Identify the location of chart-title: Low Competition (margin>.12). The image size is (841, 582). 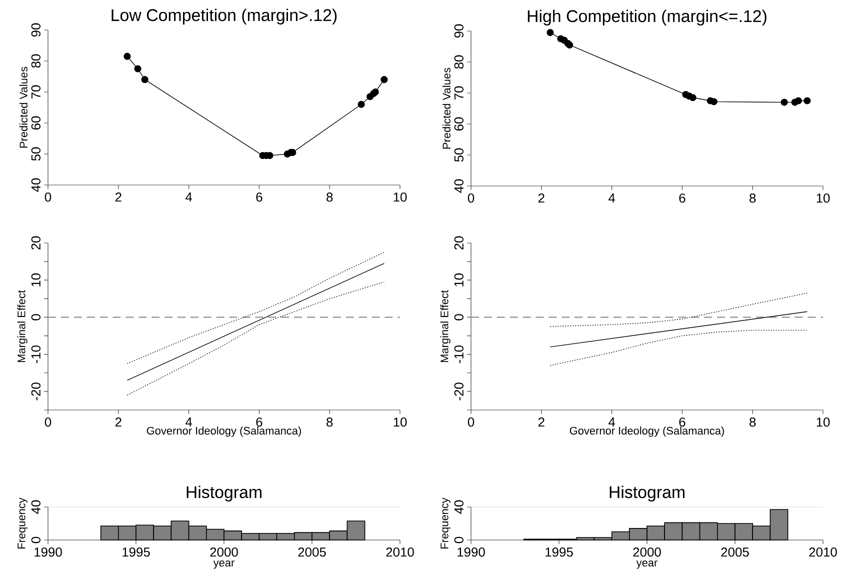
(224, 16).